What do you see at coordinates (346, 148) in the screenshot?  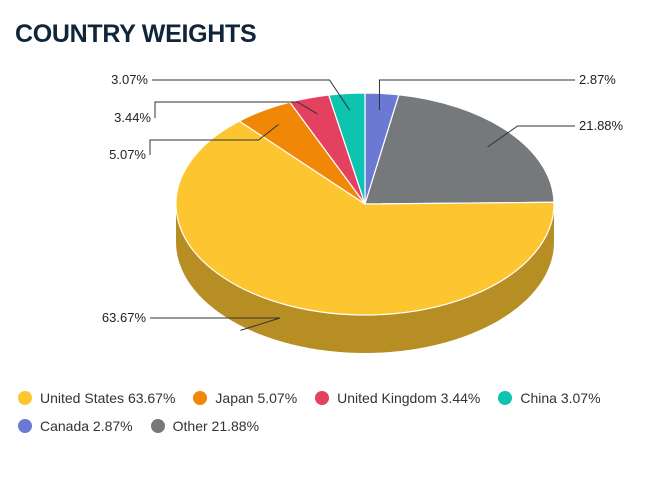 I see `slice-china` at bounding box center [346, 148].